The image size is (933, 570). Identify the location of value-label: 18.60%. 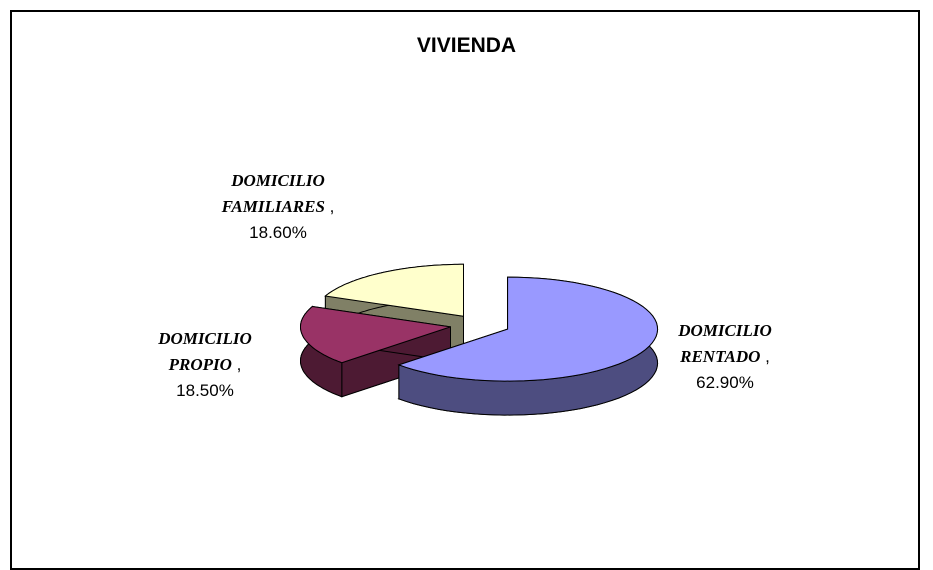
(278, 232).